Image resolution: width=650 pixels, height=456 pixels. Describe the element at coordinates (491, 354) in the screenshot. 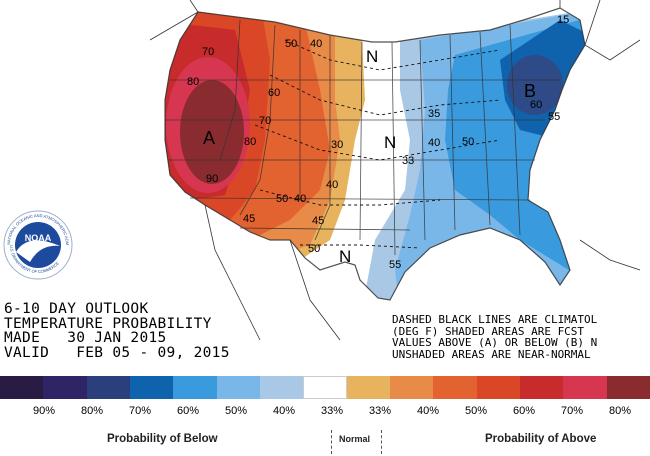

I see `notes-line-4: UNSHADED AREAS ARE NEAR-NORMAL` at that location.